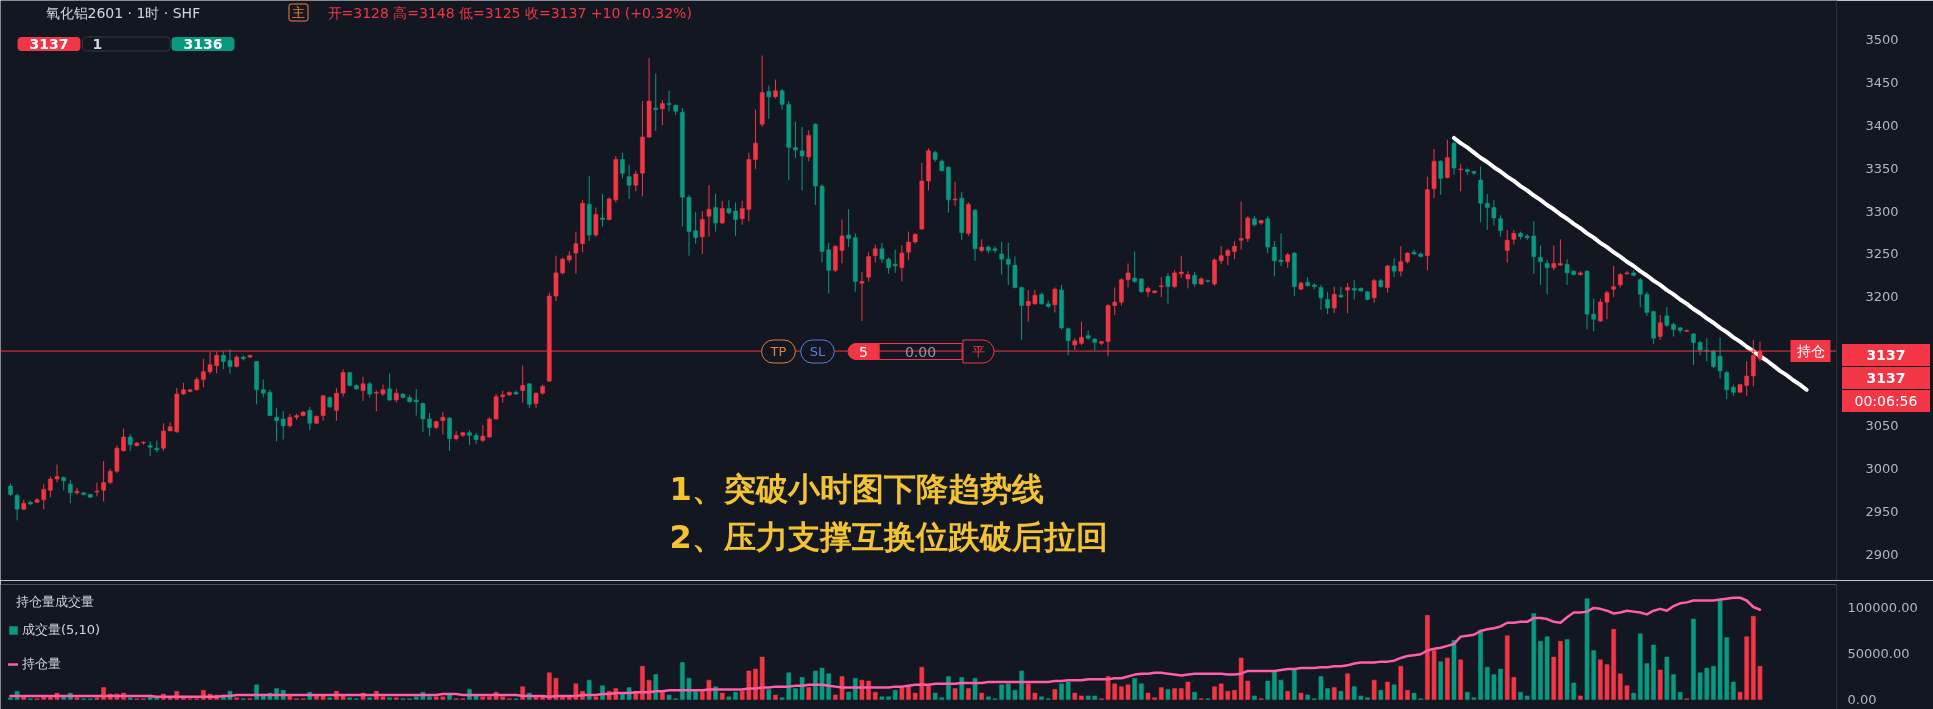 Image resolution: width=1933 pixels, height=709 pixels. What do you see at coordinates (1882, 125) in the screenshot?
I see `y-tick-label: 3400` at bounding box center [1882, 125].